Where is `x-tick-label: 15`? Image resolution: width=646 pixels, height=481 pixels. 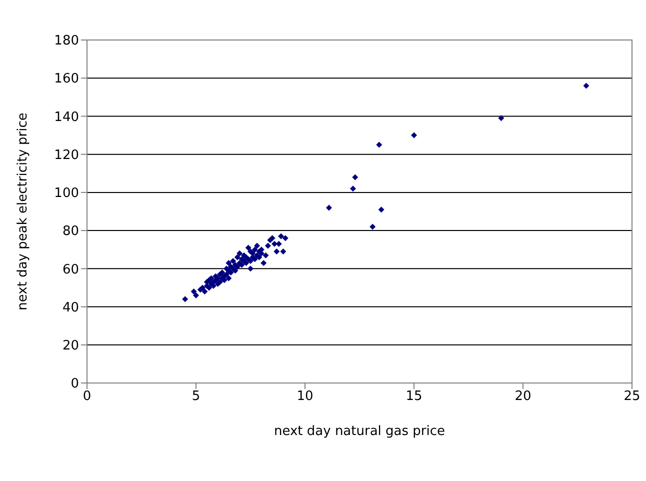
x-tick-label: 15 is located at coordinates (414, 396).